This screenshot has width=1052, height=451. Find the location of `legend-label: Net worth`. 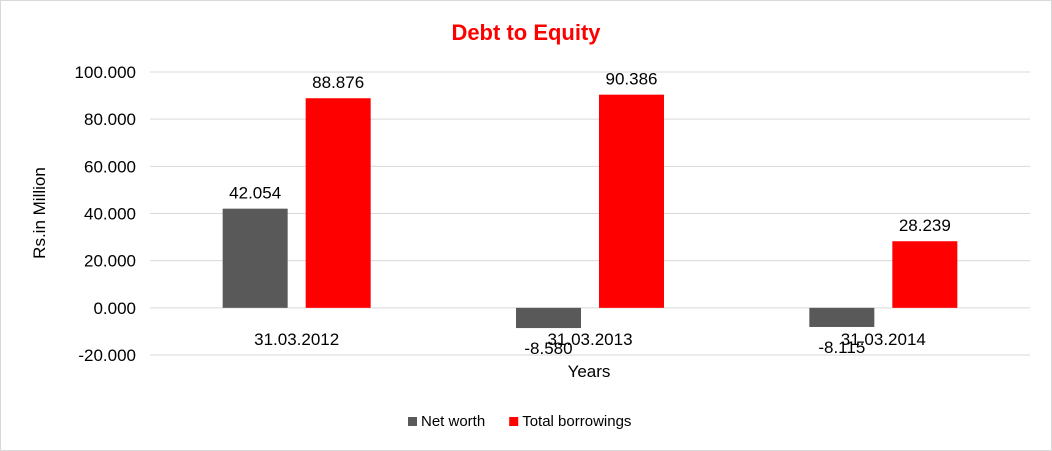

legend-label: Net worth is located at coordinates (453, 421).